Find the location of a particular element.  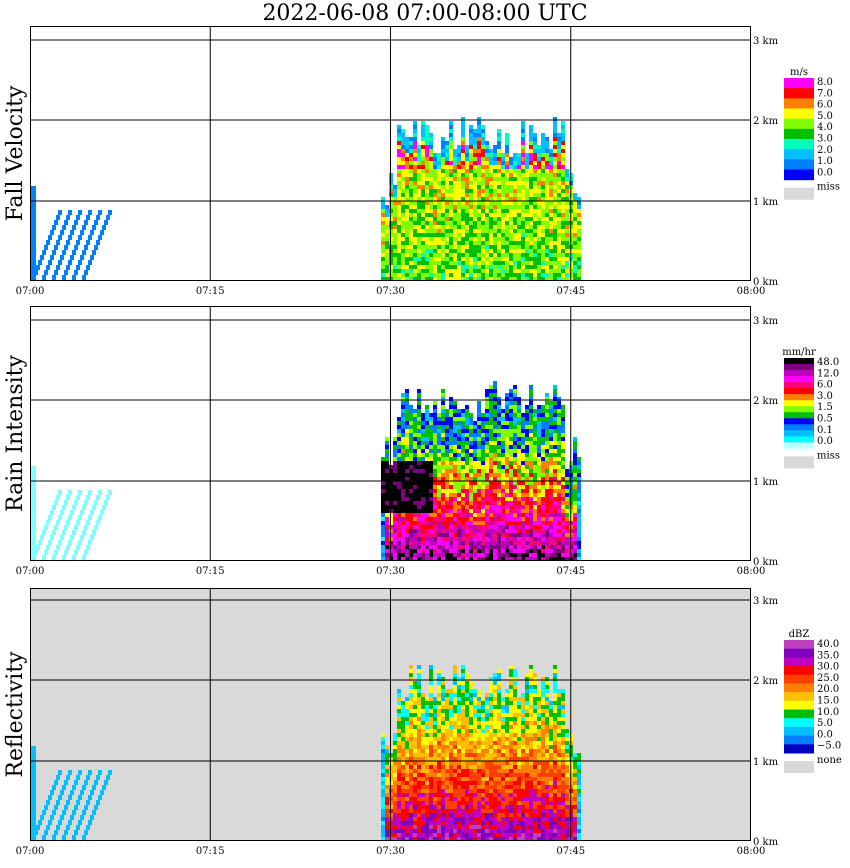

legend-label: 6.0 is located at coordinates (825, 105).